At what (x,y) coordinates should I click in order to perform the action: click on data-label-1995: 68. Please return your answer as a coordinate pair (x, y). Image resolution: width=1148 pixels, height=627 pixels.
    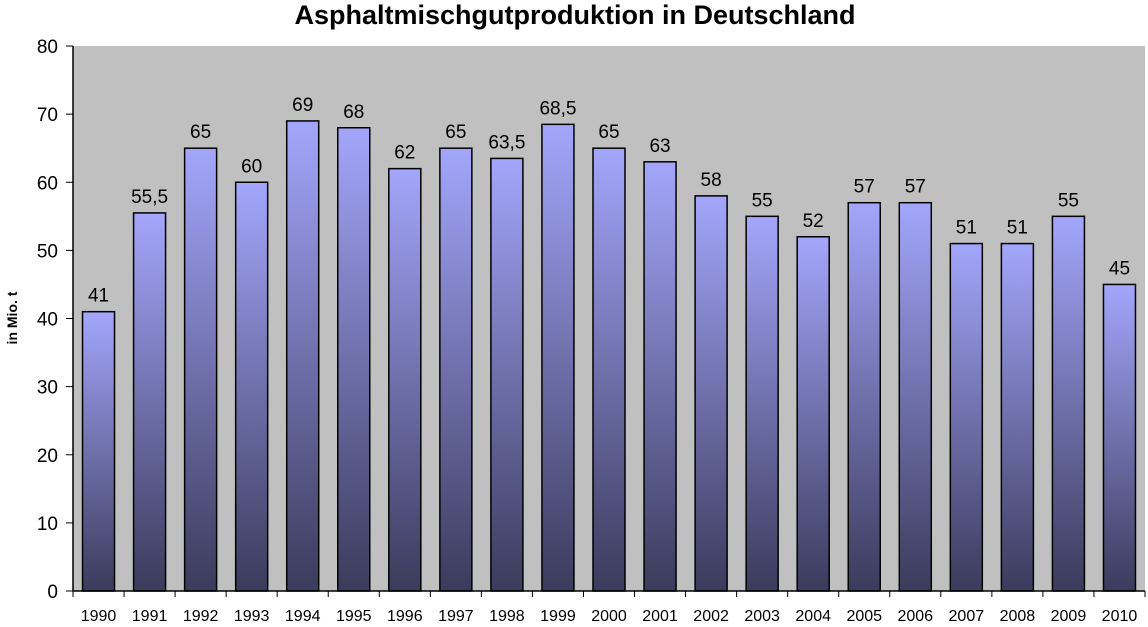
    Looking at the image, I should click on (353, 112).